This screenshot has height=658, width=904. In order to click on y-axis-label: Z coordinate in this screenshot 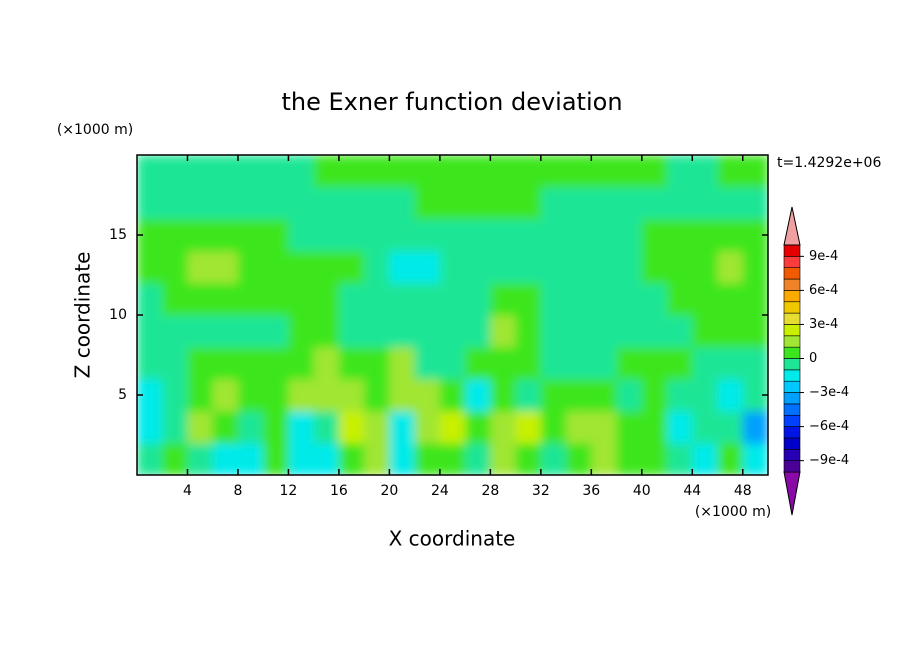, I will do `click(83, 315)`.